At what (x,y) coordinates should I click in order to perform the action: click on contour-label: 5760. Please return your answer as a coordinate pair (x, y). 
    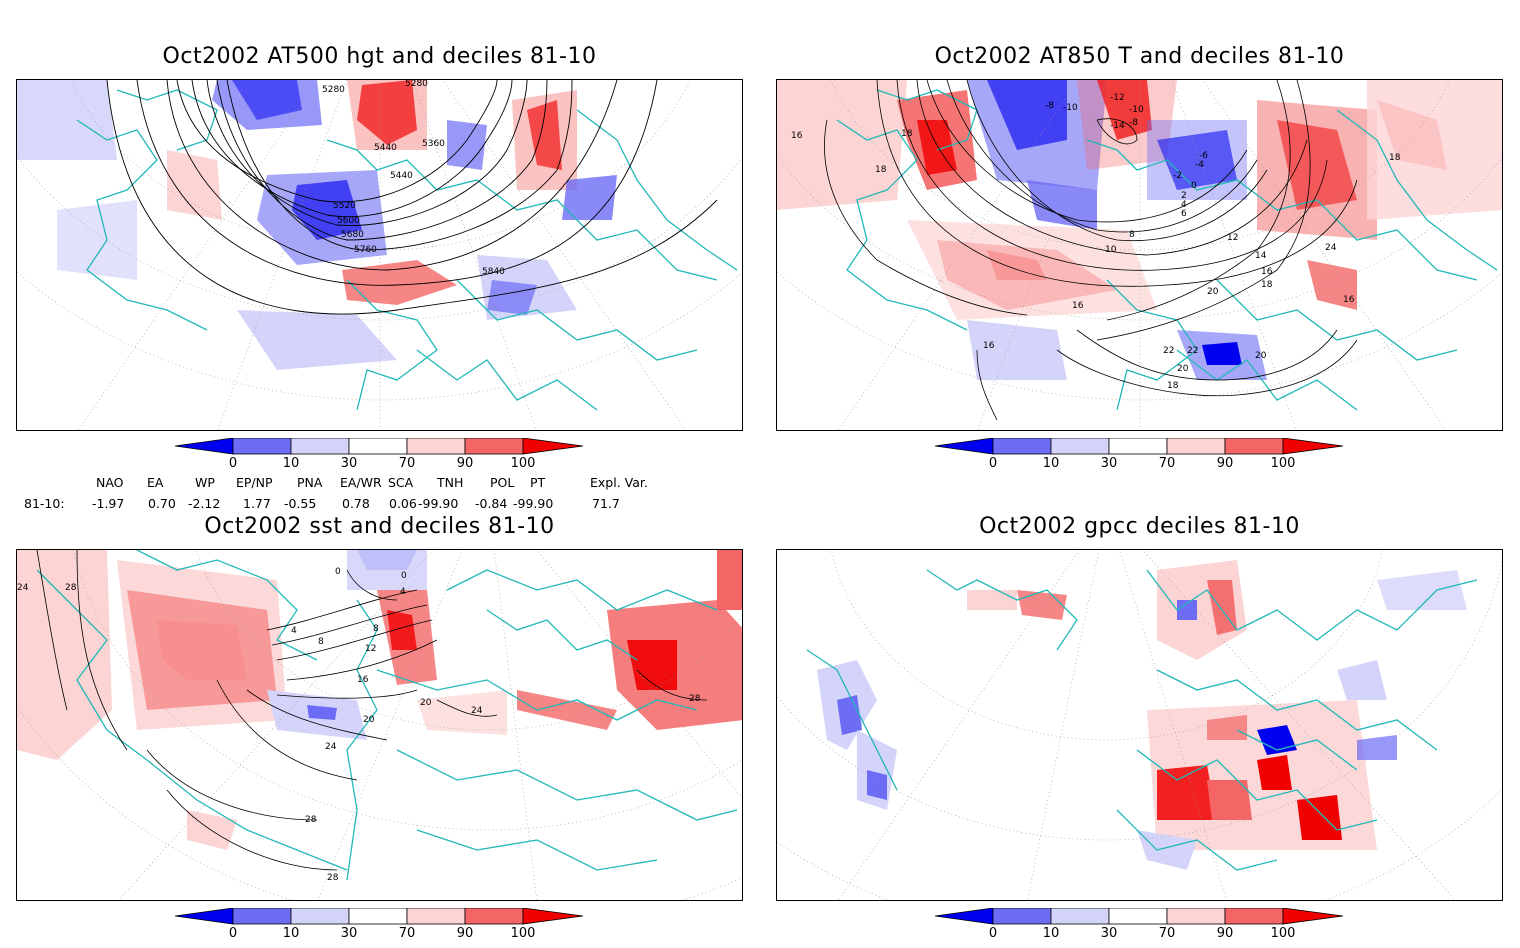
    Looking at the image, I should click on (365, 250).